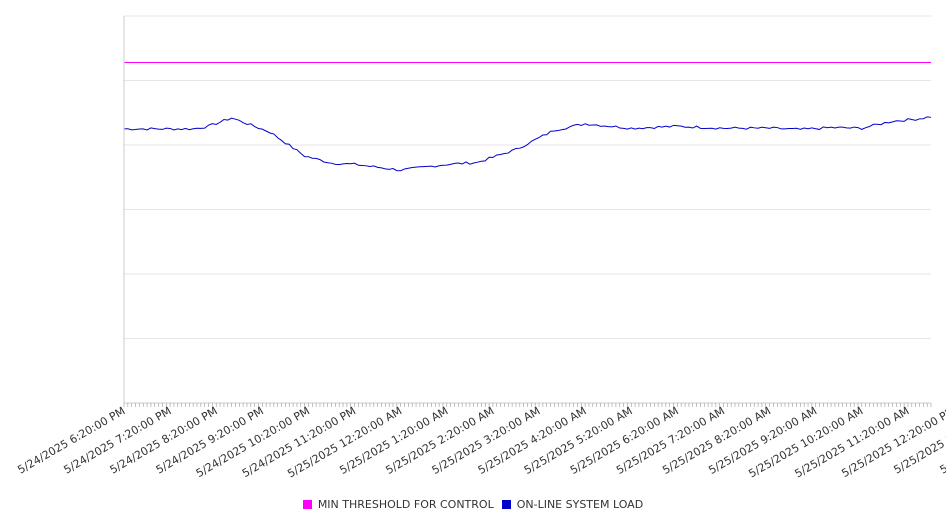  I want to click on legend-item-threshold: MIN THRESHOLD FOR CONTROL, so click(398, 504).